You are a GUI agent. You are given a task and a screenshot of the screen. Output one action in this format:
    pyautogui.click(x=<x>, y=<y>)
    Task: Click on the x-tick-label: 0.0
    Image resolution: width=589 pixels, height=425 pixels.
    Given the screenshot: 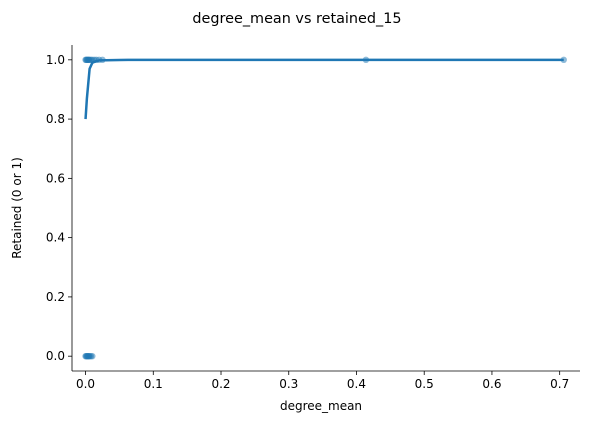 What is the action you would take?
    pyautogui.click(x=85, y=384)
    